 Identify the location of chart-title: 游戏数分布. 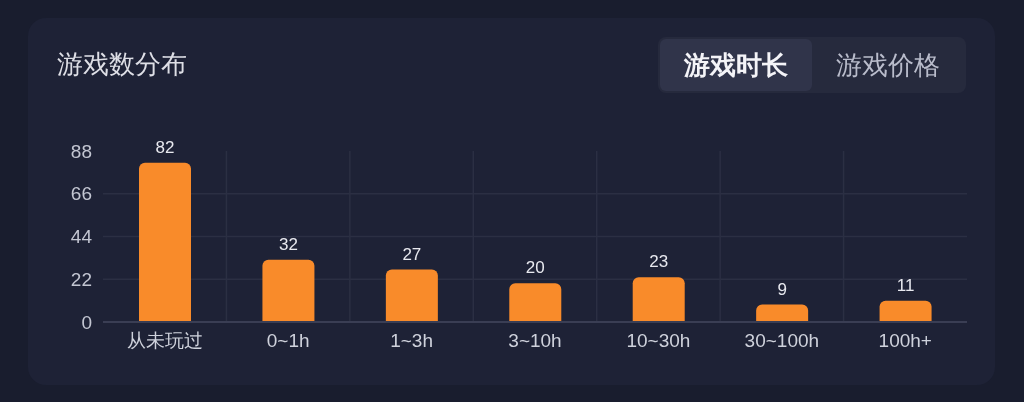
(122, 64).